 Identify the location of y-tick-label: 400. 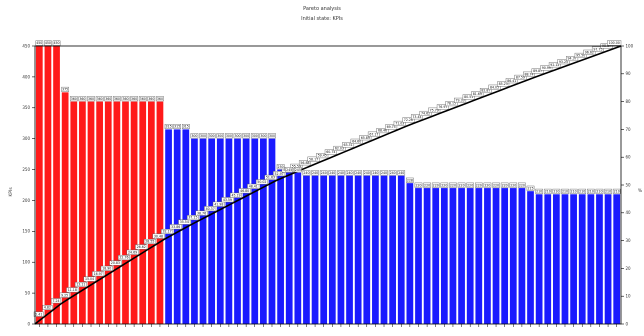
(26, 76).